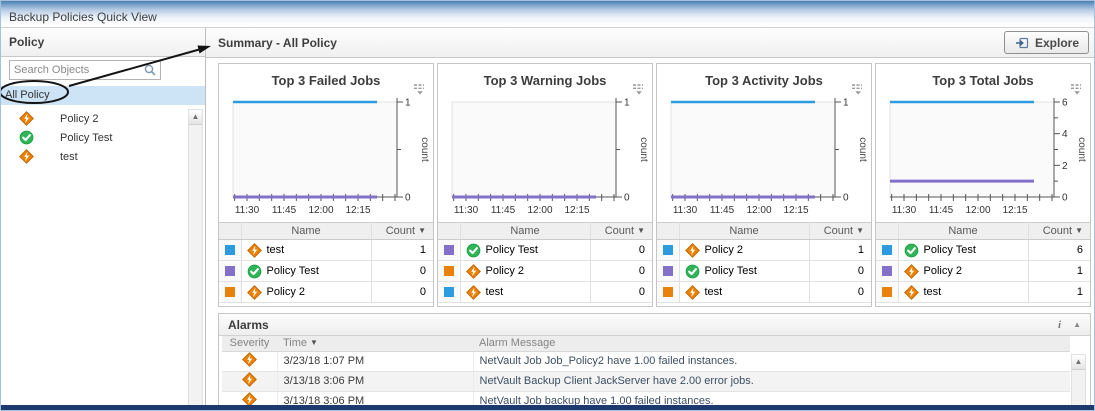  What do you see at coordinates (1077, 324) in the screenshot?
I see `collapse-icon: ▲` at bounding box center [1077, 324].